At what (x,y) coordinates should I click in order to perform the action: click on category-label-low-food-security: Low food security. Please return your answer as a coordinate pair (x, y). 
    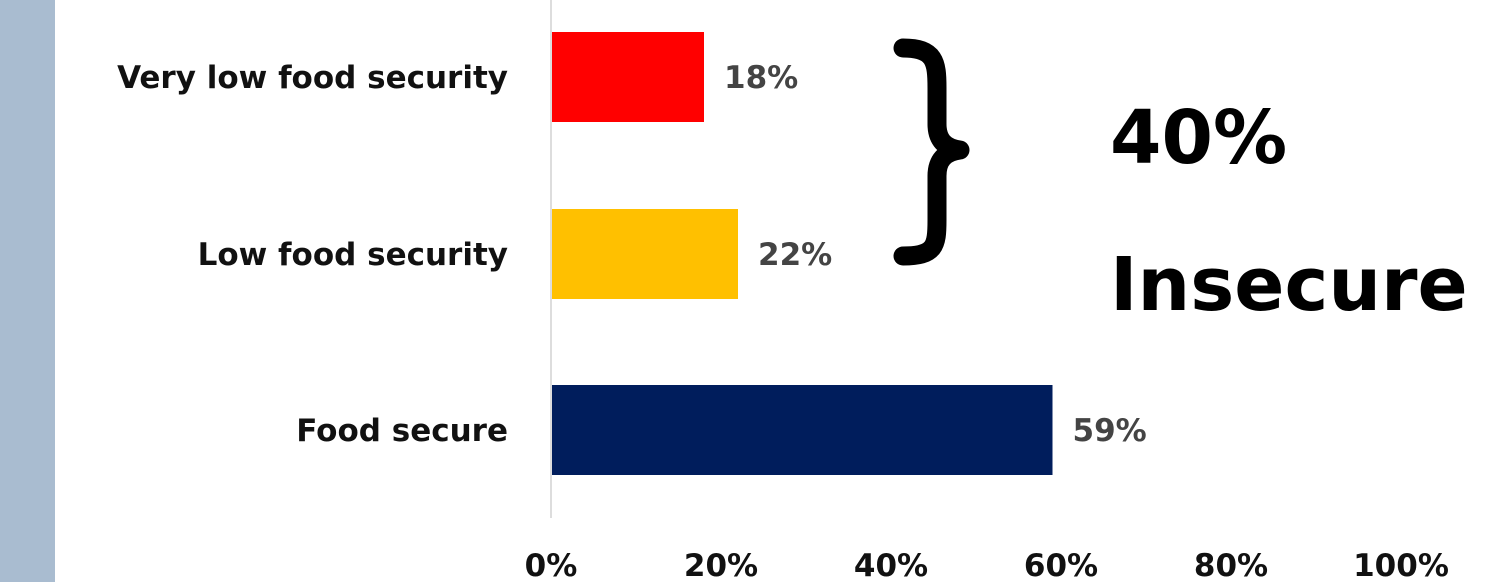
    Looking at the image, I should click on (353, 255).